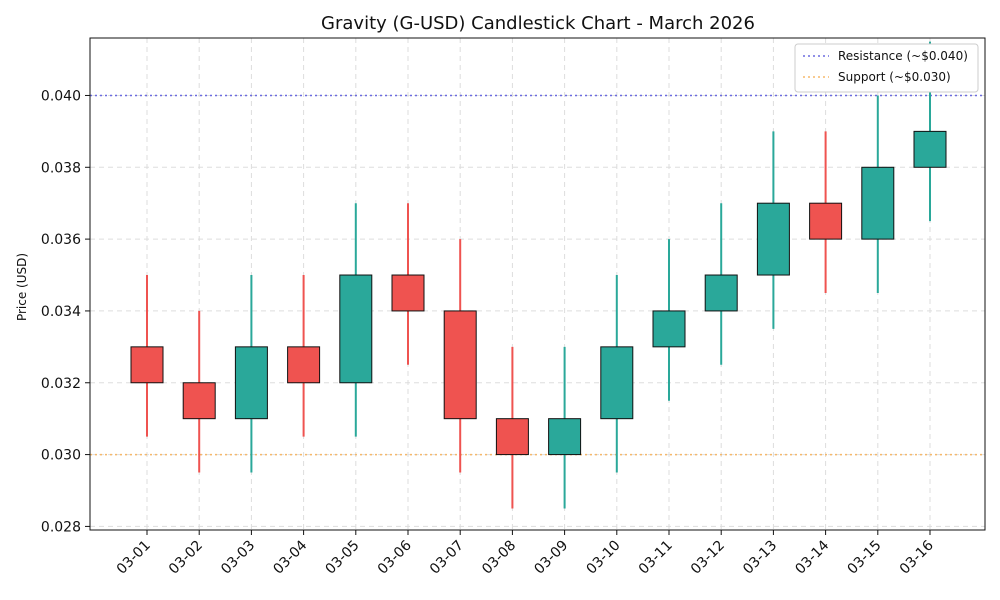 This screenshot has width=1000, height=600. I want to click on x-tick-label: 03-06, so click(395, 557).